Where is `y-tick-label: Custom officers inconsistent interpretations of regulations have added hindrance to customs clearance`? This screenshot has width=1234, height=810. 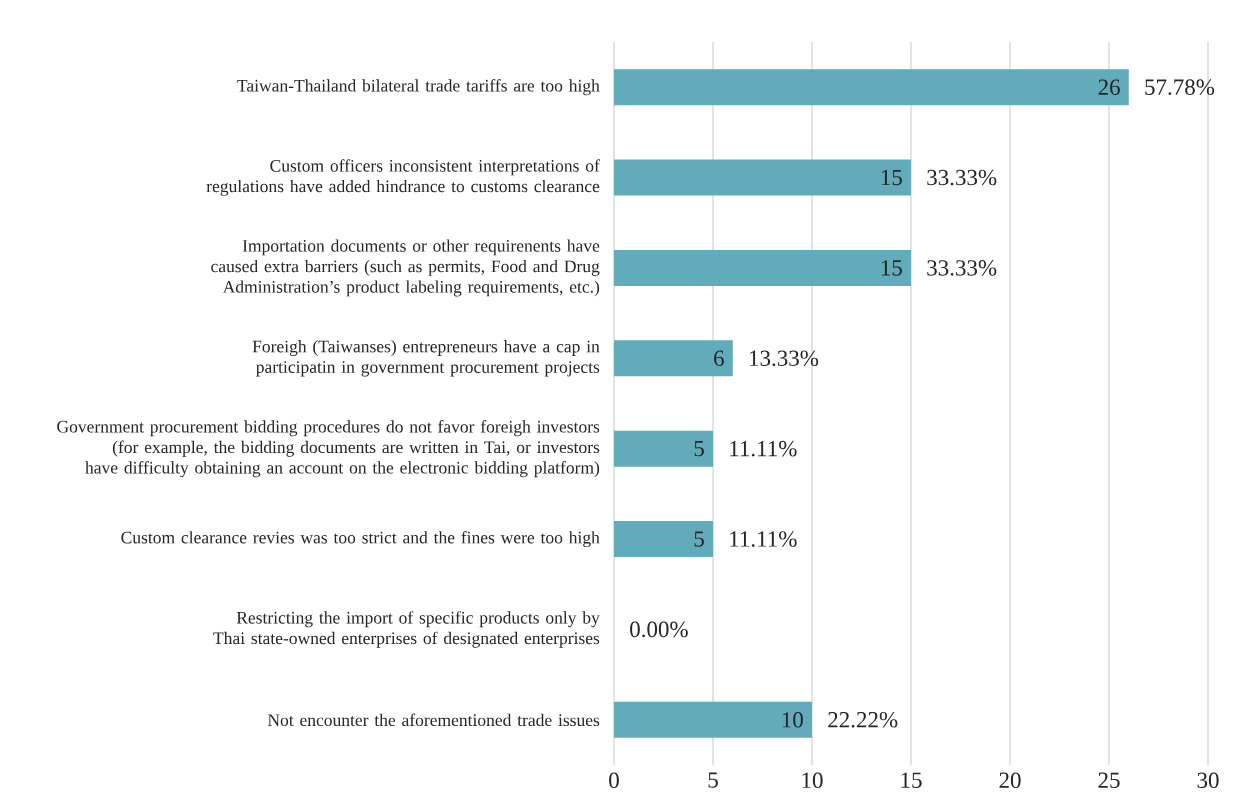 y-tick-label: Custom officers inconsistent interpretations of regulations have added hindrance to customs clearance is located at coordinates (403, 177).